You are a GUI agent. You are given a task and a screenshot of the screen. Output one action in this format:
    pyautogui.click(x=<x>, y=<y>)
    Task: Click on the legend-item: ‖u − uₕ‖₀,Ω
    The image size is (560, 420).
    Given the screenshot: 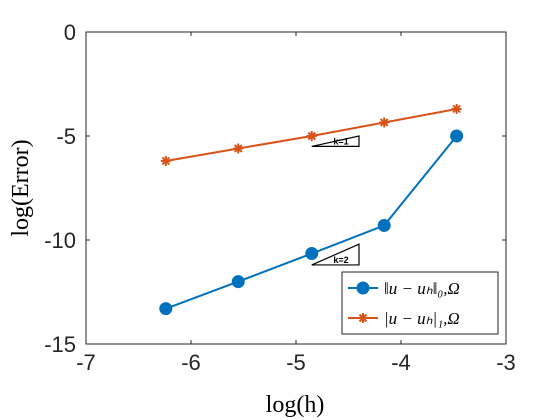 What is the action you would take?
    pyautogui.click(x=404, y=288)
    